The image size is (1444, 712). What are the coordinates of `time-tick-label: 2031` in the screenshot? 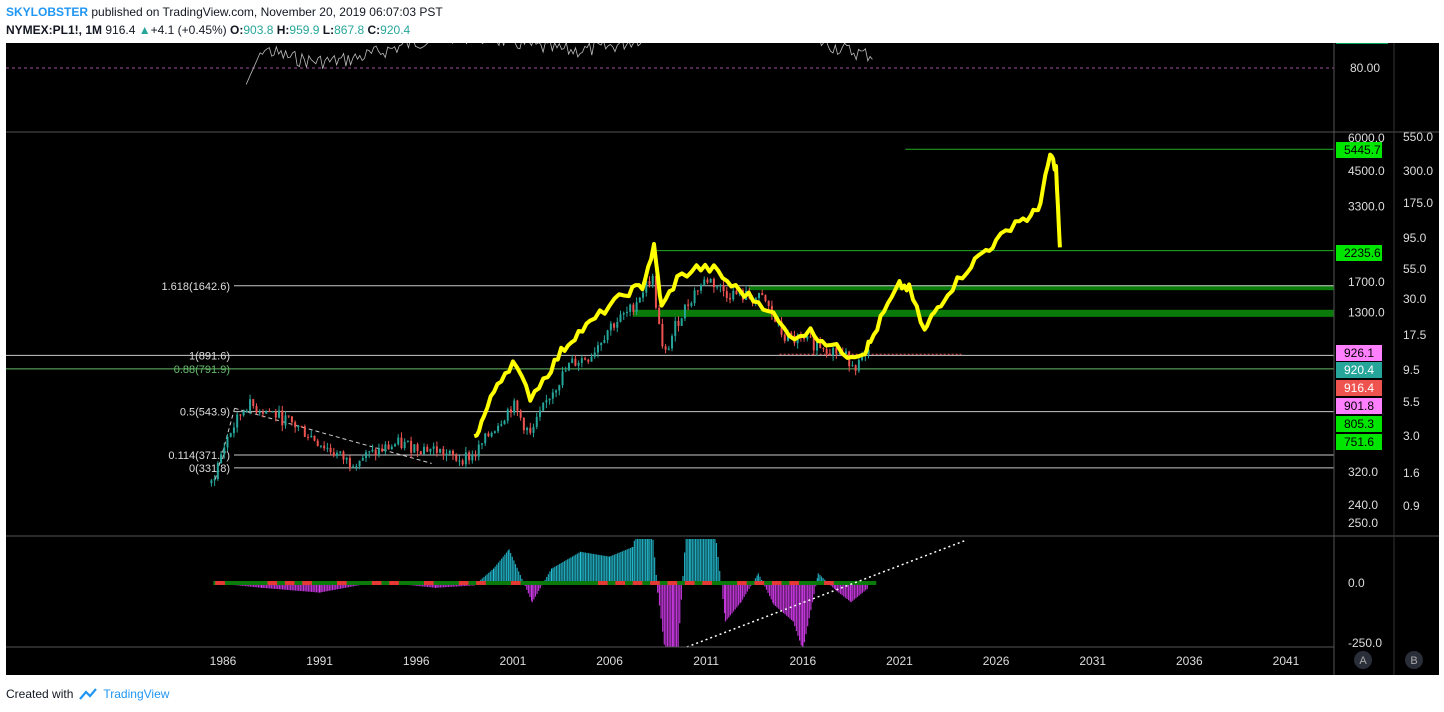 It's located at (1092, 661).